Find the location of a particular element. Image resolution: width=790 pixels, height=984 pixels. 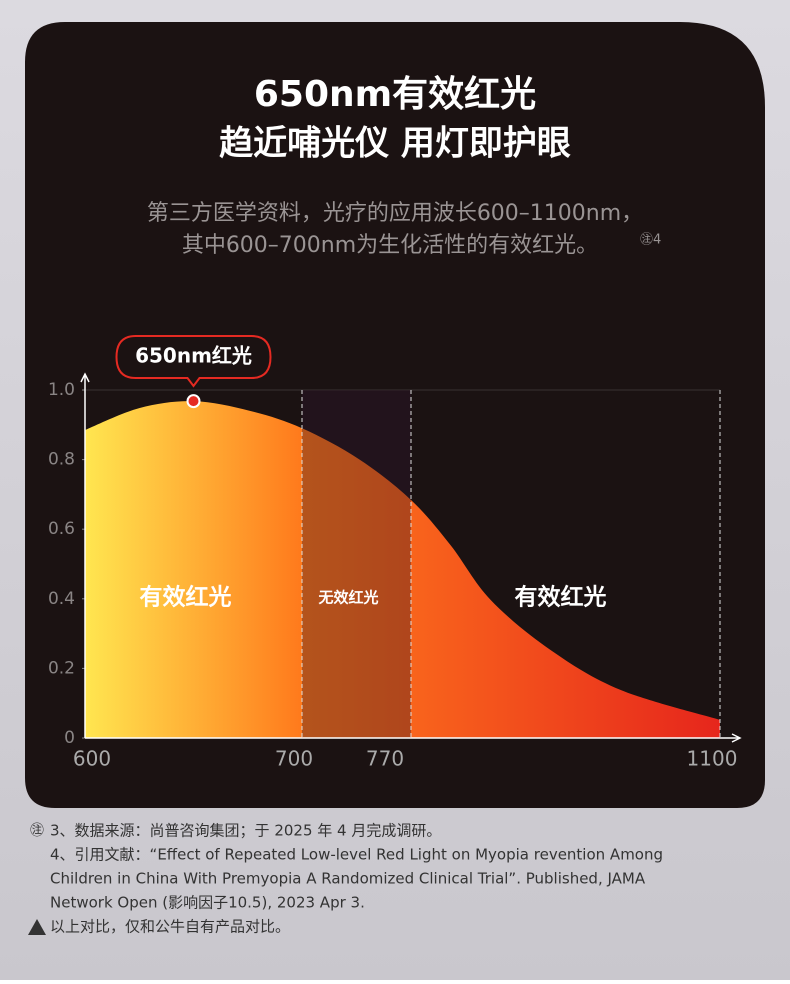

y-tick-label: 0.8 is located at coordinates (61, 460).